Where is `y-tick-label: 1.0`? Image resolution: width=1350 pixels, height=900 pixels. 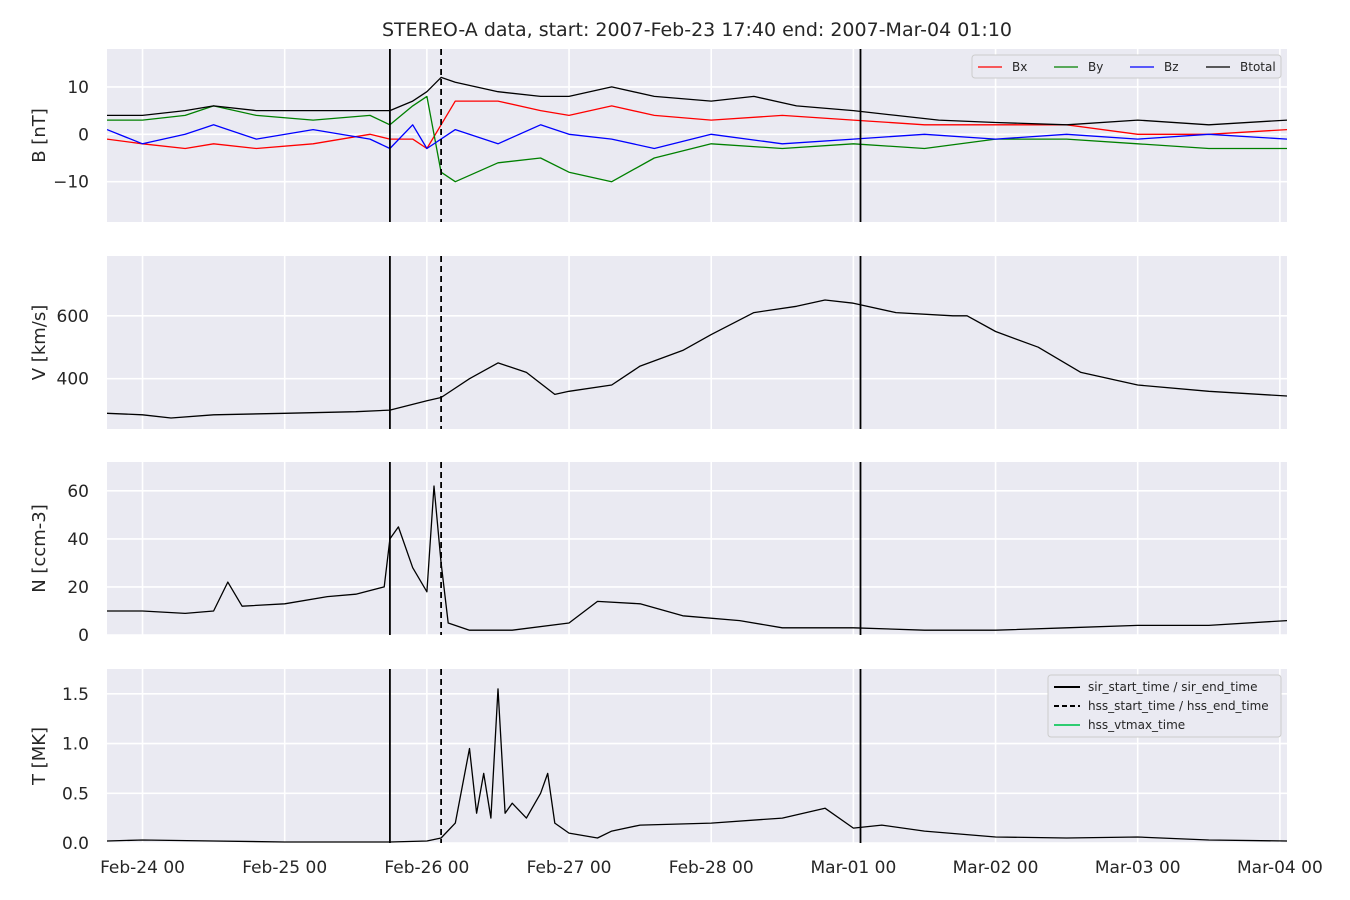
y-tick-label: 1.0 is located at coordinates (75, 745).